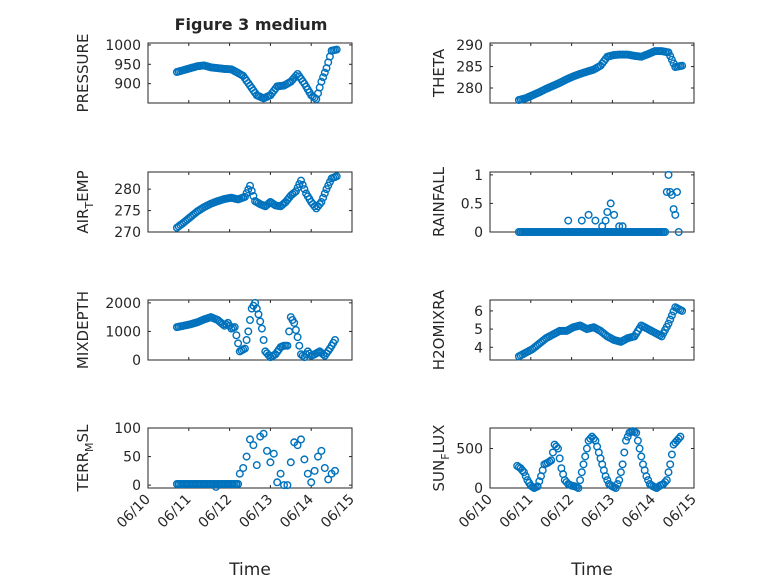 The height and width of the screenshot is (588, 778). Describe the element at coordinates (469, 68) in the screenshot. I see `y-tick-label: 285` at that location.